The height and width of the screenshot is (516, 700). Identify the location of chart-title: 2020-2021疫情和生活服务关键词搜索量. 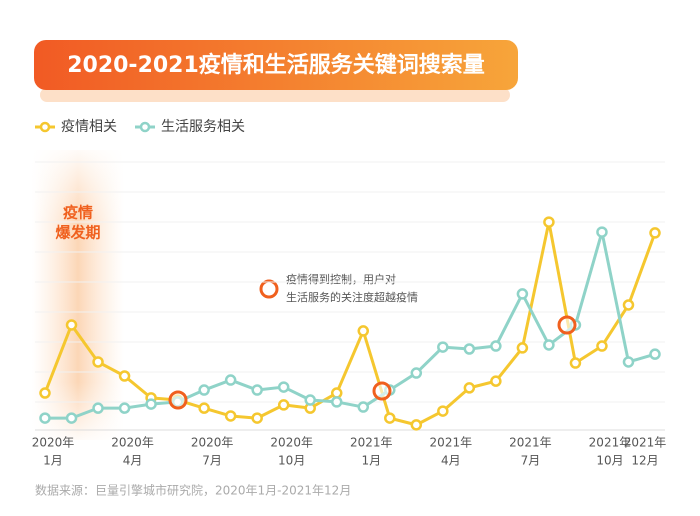
(276, 65).